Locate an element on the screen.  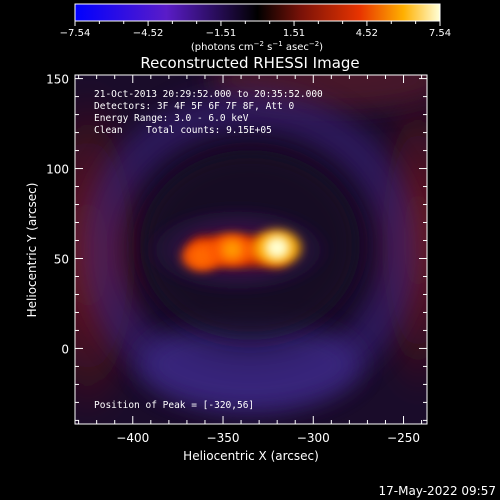
y-tick-label: 150 is located at coordinates (57, 80).